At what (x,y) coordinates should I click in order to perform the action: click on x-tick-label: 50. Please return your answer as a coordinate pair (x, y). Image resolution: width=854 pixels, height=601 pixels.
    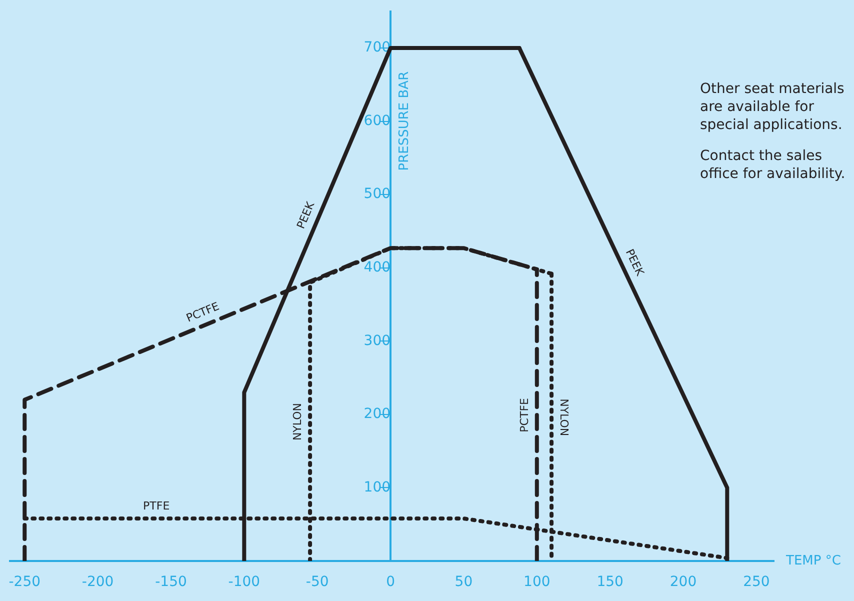
    Looking at the image, I should click on (463, 582).